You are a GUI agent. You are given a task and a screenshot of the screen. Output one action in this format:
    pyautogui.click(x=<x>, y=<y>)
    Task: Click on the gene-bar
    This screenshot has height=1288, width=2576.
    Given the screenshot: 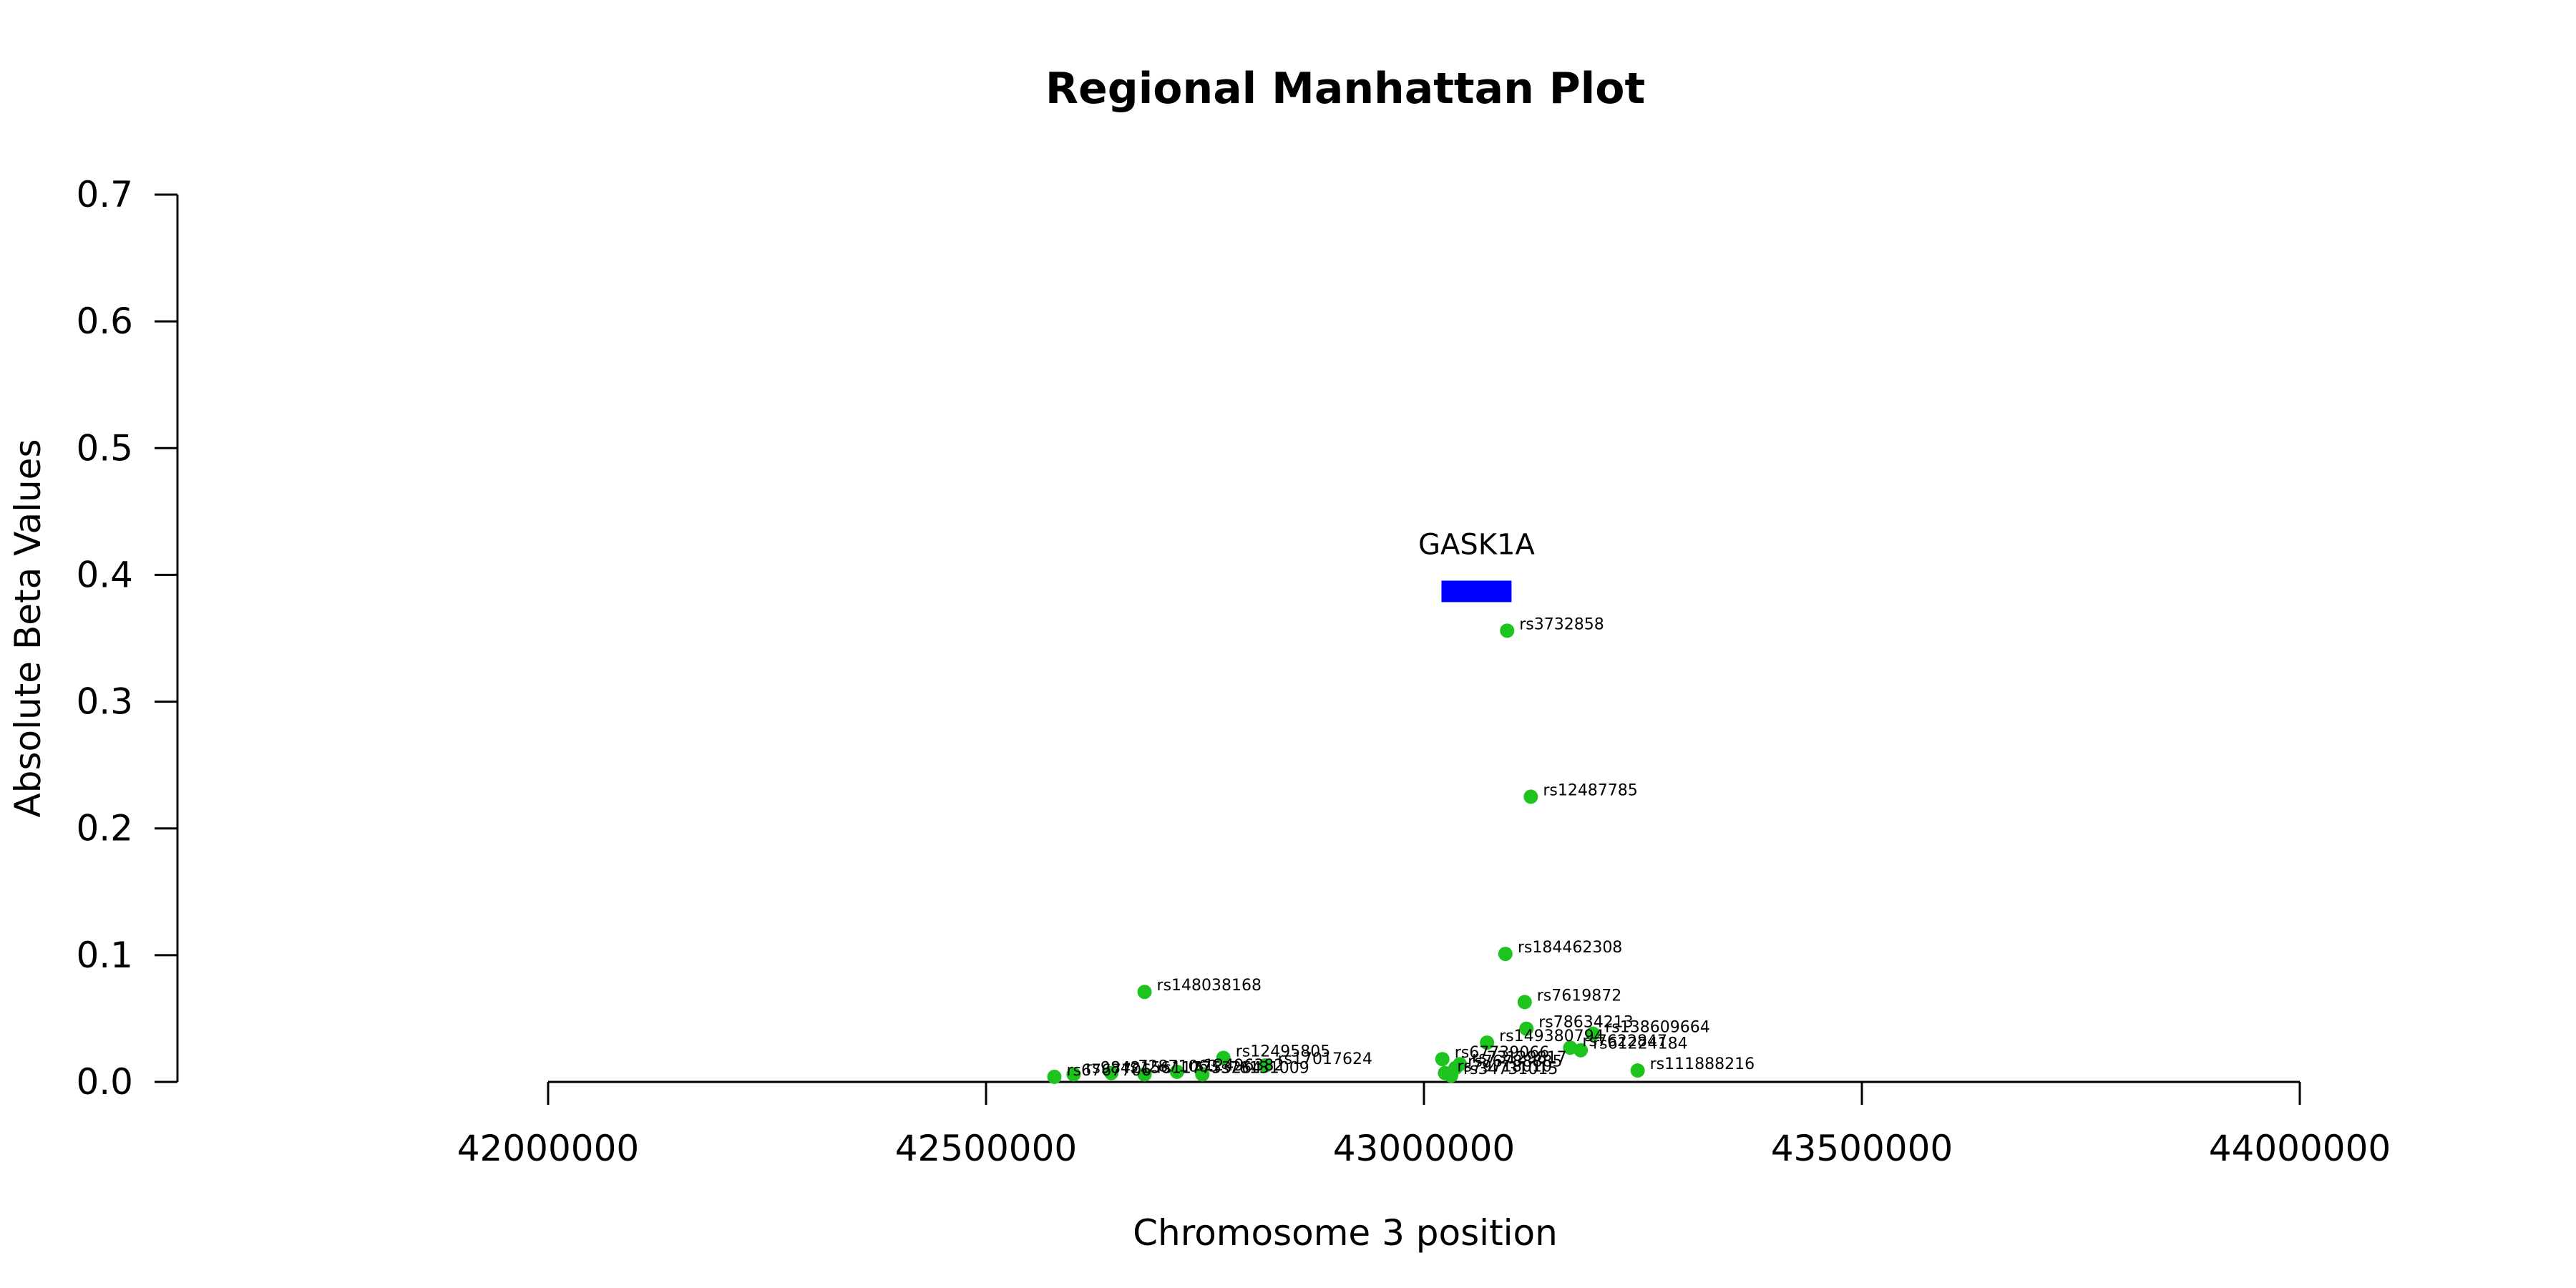 What is the action you would take?
    pyautogui.click(x=1476, y=591)
    